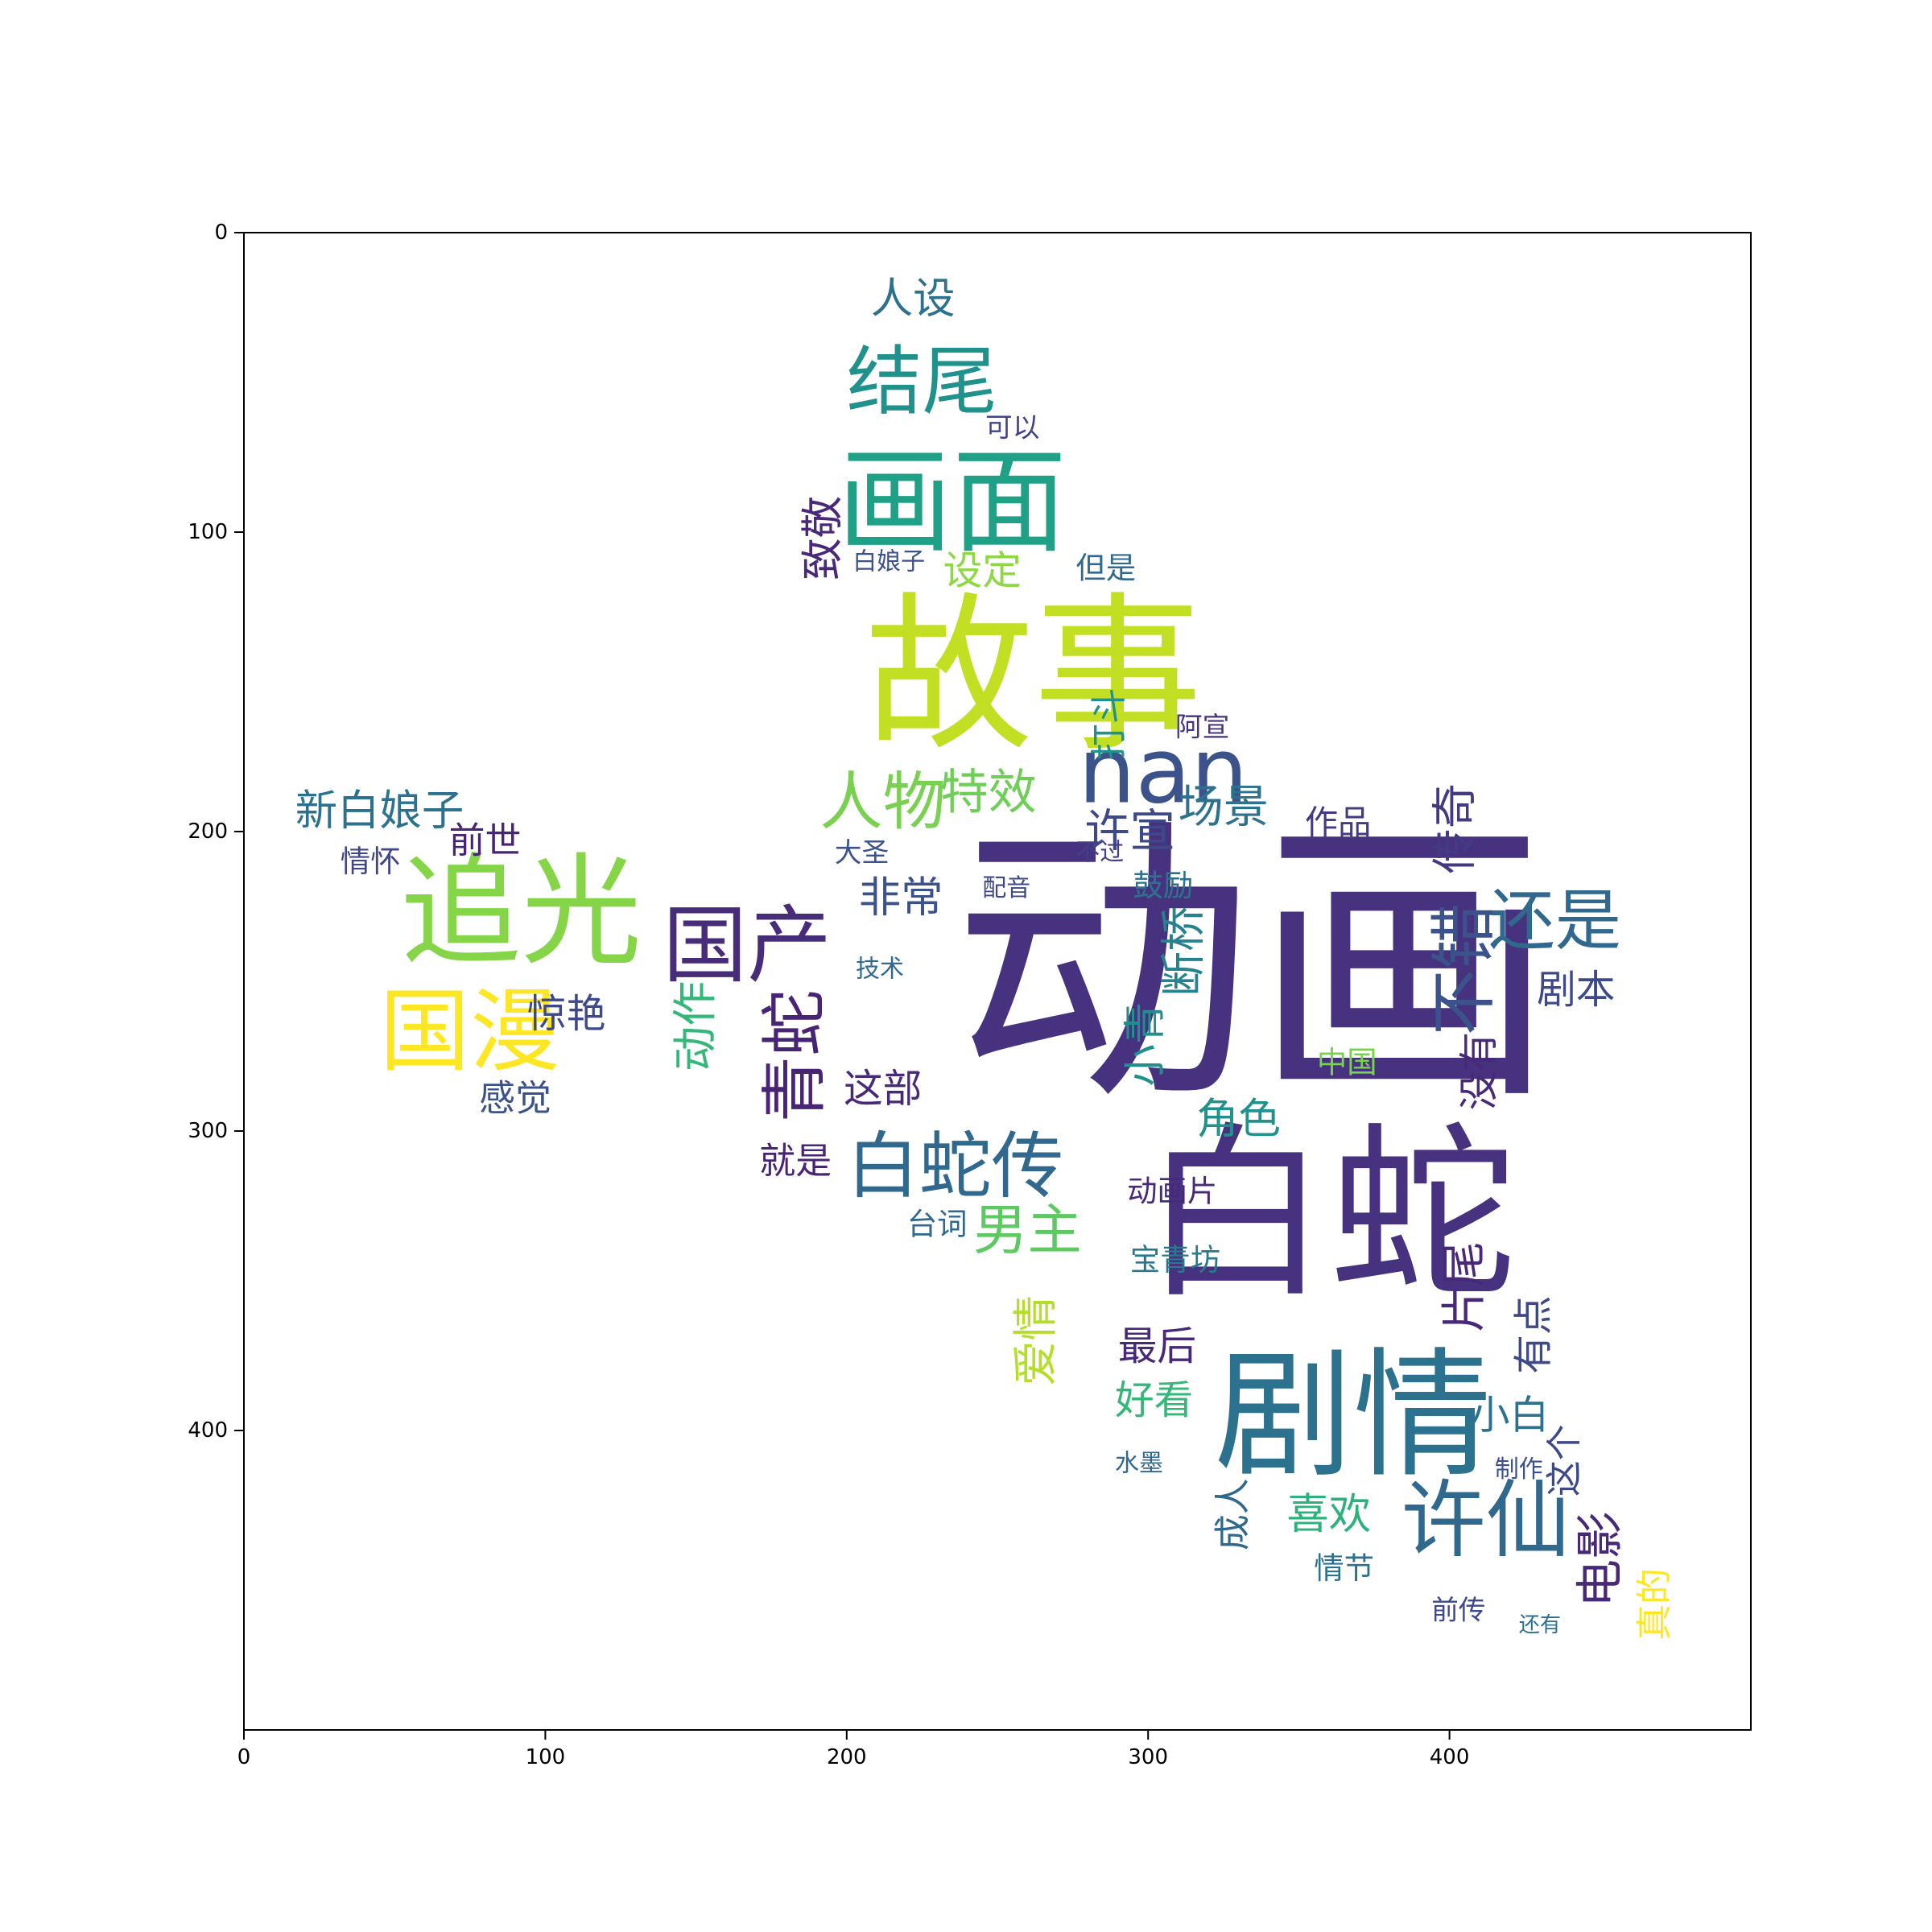 This screenshot has width=1932, height=1932. Describe the element at coordinates (1458, 1610) in the screenshot. I see `word-60: 前传` at that location.